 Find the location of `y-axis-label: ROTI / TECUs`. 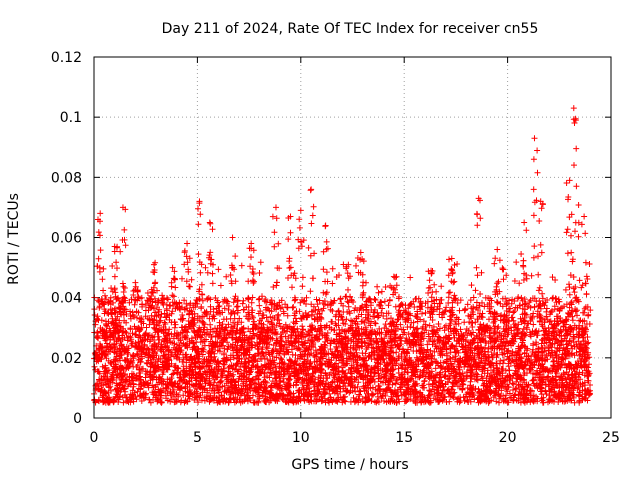

y-axis-label: ROTI / TECUs is located at coordinates (14, 239).